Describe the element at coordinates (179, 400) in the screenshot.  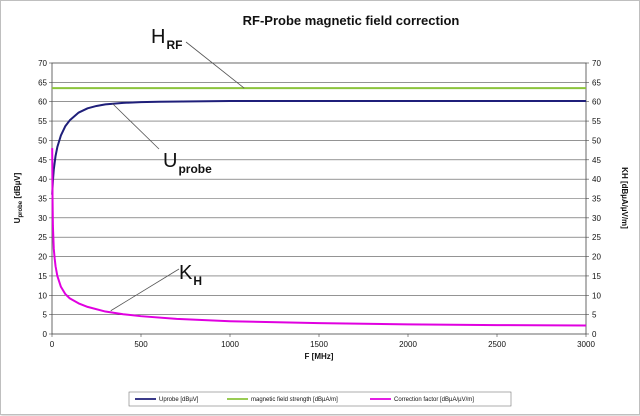
I see `legend-label-uprobe: Uprobe [dBµV]` at that location.